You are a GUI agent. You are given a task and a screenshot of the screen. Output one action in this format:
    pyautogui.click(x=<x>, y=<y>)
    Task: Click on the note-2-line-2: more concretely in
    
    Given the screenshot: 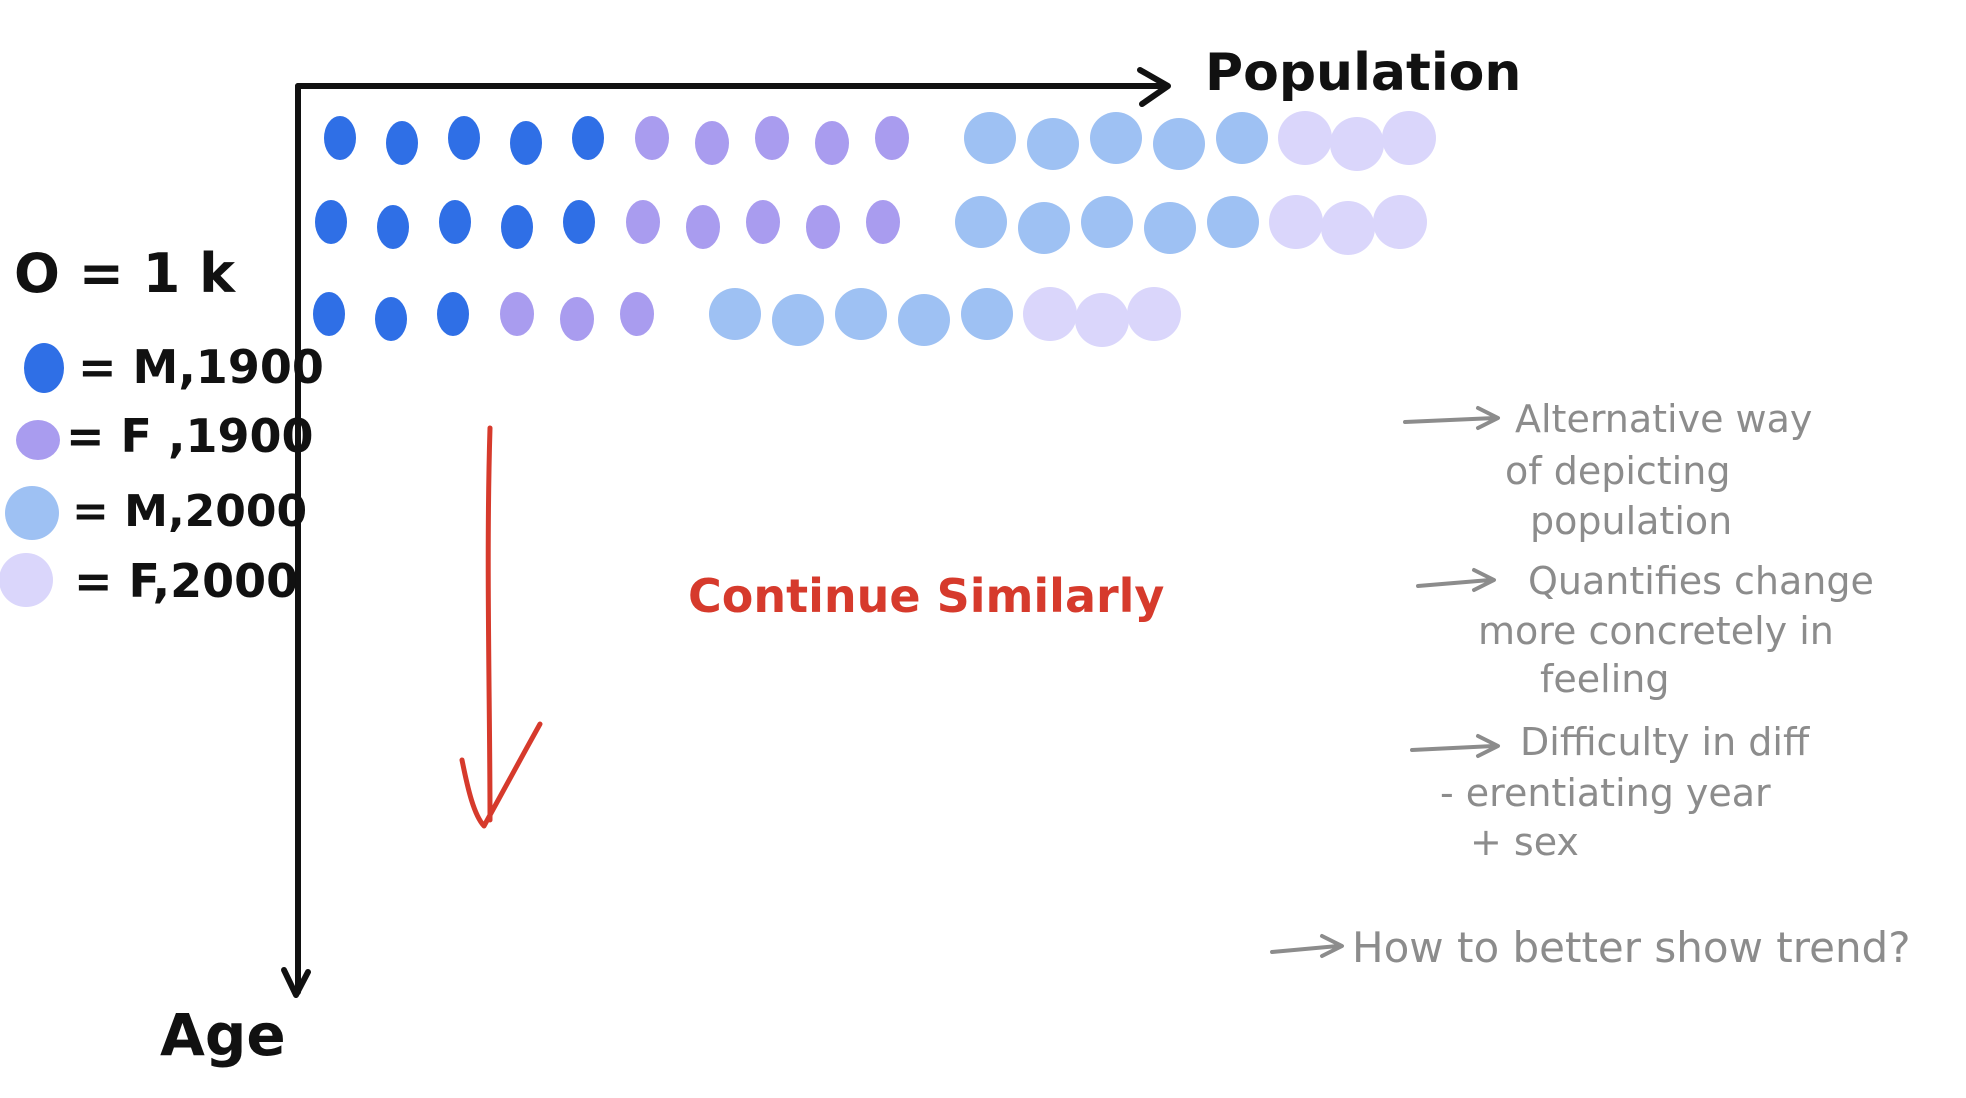 What is the action you would take?
    pyautogui.click(x=1656, y=631)
    